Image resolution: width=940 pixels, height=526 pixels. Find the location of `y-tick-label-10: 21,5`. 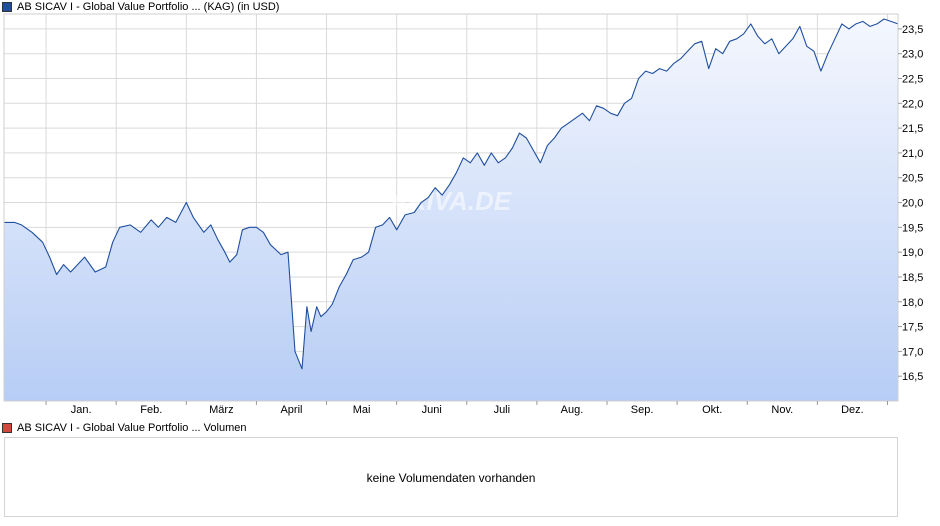

y-tick-label-10: 21,5 is located at coordinates (912, 129).